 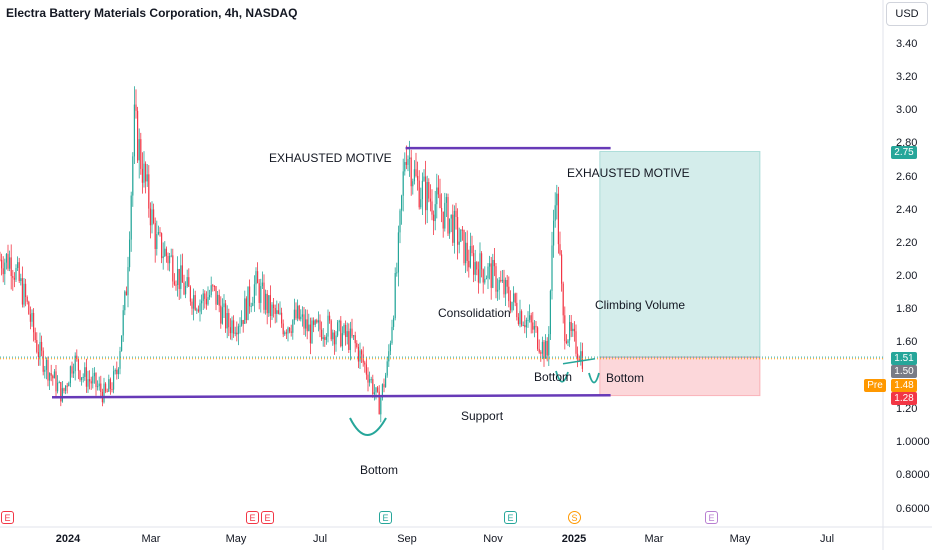 What do you see at coordinates (827, 539) in the screenshot?
I see `x-tick: Jul` at bounding box center [827, 539].